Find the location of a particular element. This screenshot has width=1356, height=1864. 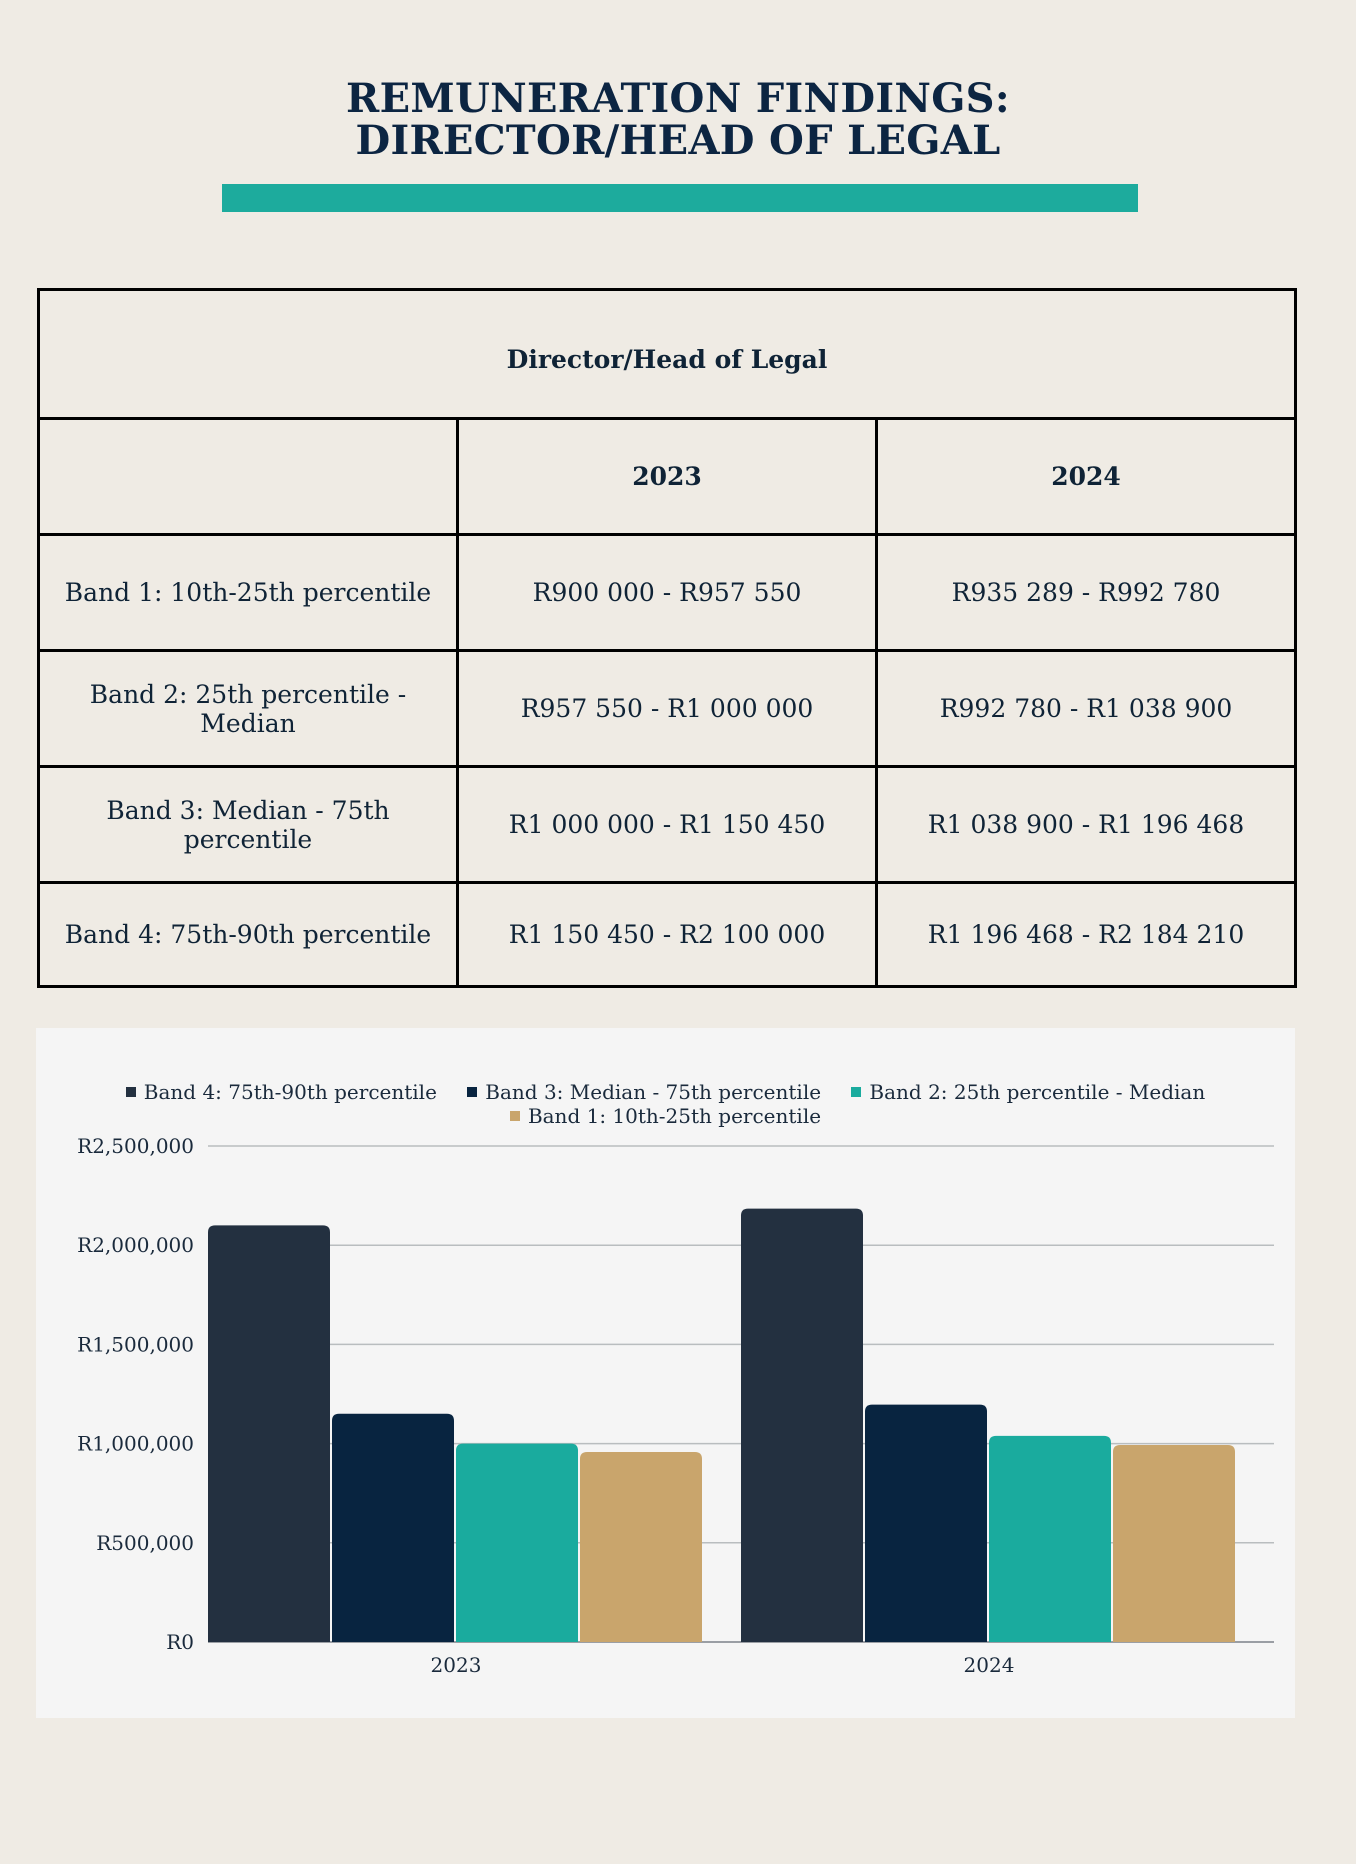

legend-label: Band 1: 10th-25th percentile is located at coordinates (674, 1116).